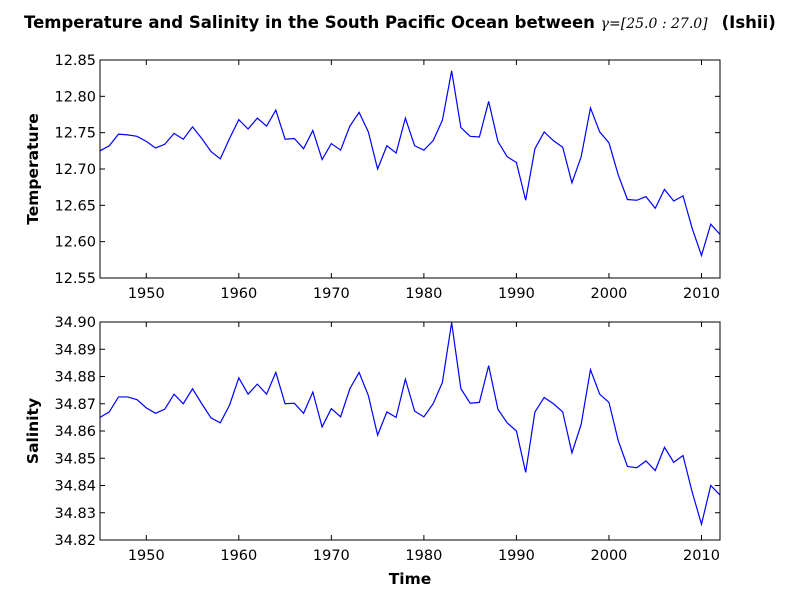 The image size is (800, 600). I want to click on salinity-x-tick-label: 1970, so click(331, 556).